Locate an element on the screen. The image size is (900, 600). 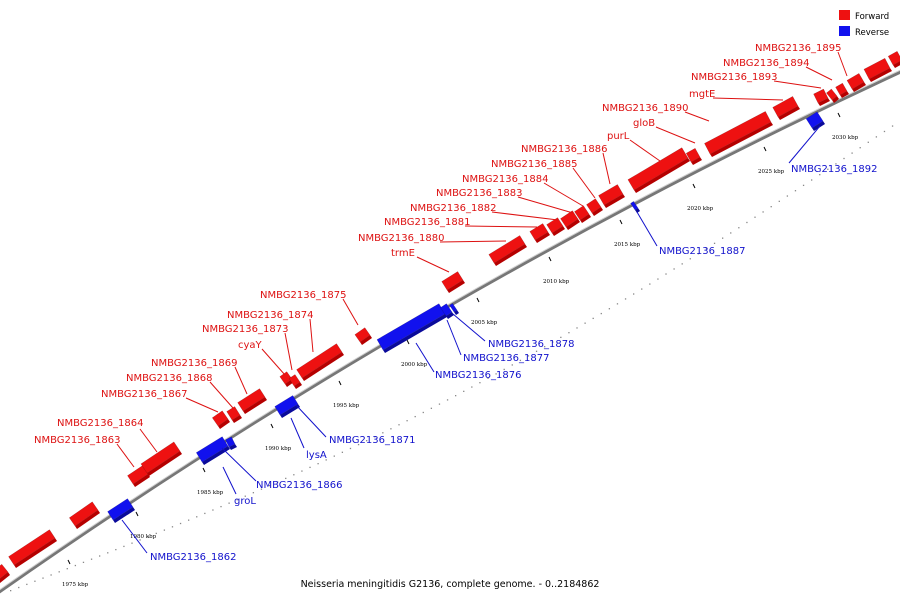
scale-tick-label: 1985 kbp is located at coordinates (210, 493).